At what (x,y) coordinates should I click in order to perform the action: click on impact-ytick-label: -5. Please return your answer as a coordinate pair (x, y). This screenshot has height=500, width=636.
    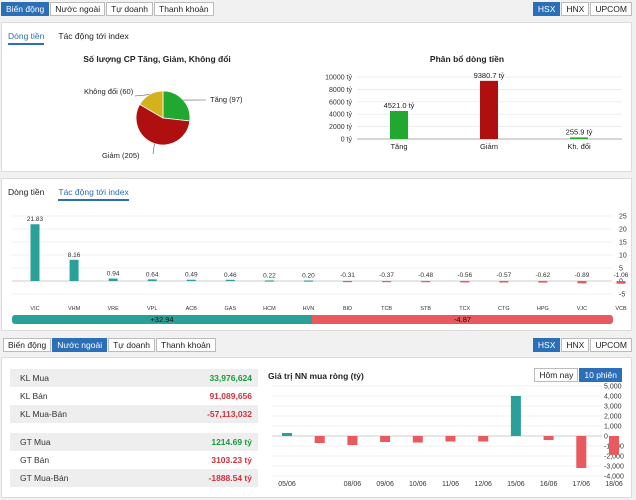
    Looking at the image, I should click on (622, 295).